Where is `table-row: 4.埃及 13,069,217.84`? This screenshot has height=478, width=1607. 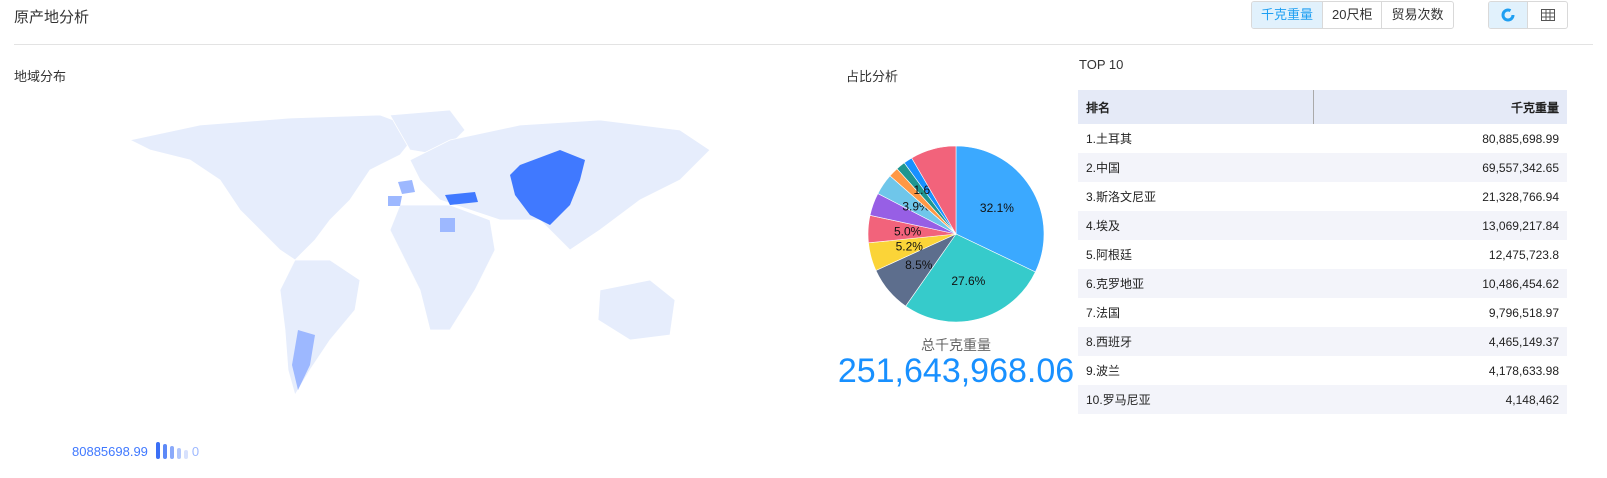 table-row: 4.埃及 13,069,217.84 is located at coordinates (1322, 225).